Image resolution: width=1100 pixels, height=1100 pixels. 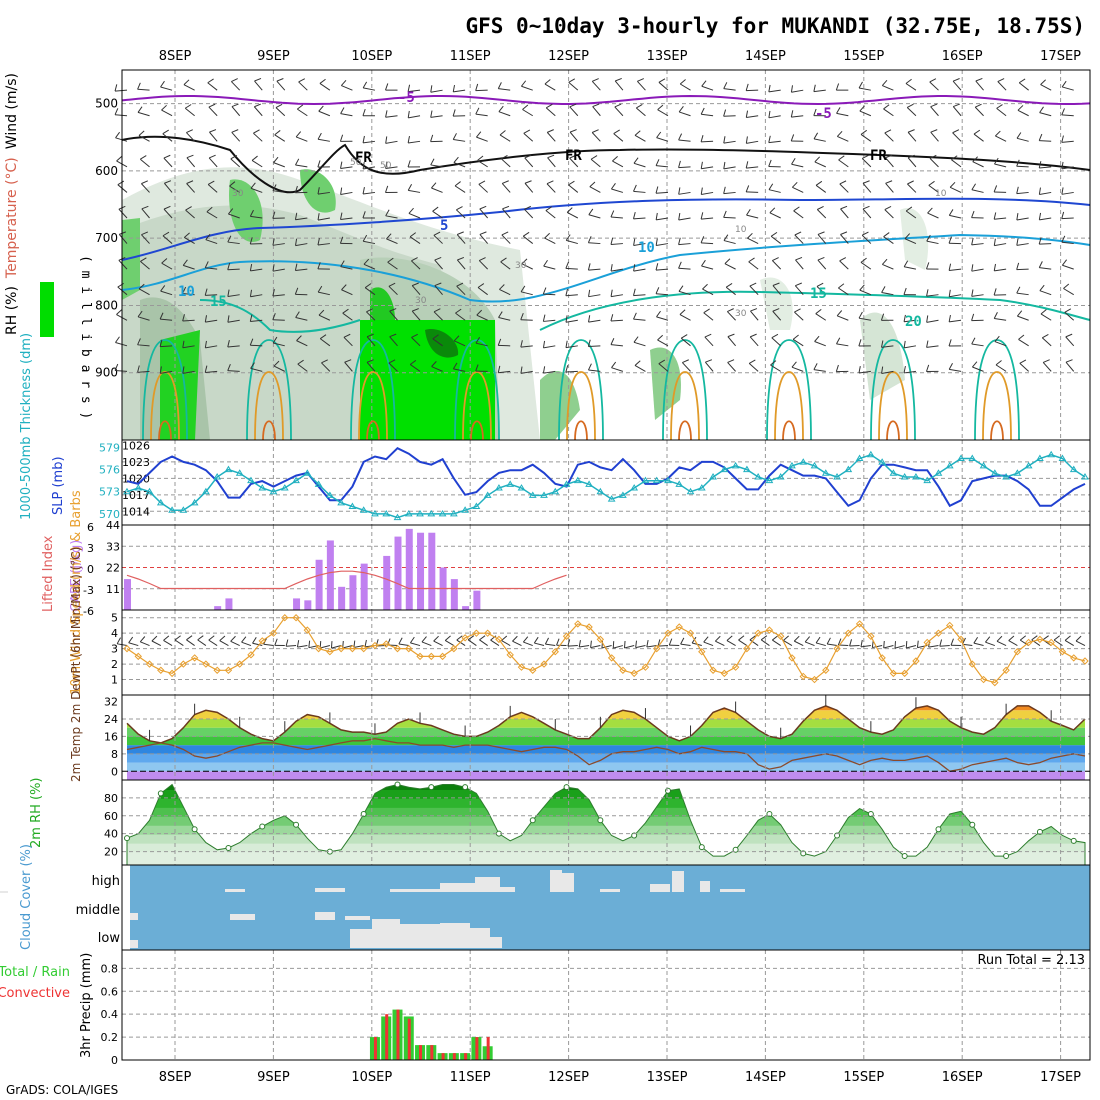 I want to click on precip-tick-label: 0.8, so click(x=110, y=968).